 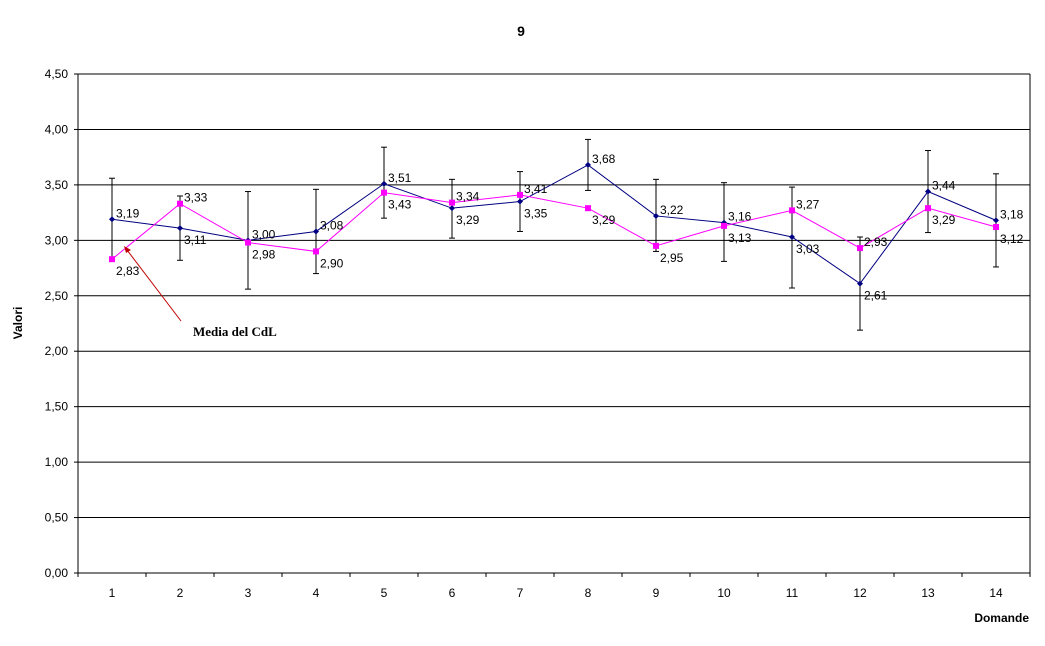 I want to click on data-label: 3,33, so click(x=196, y=198).